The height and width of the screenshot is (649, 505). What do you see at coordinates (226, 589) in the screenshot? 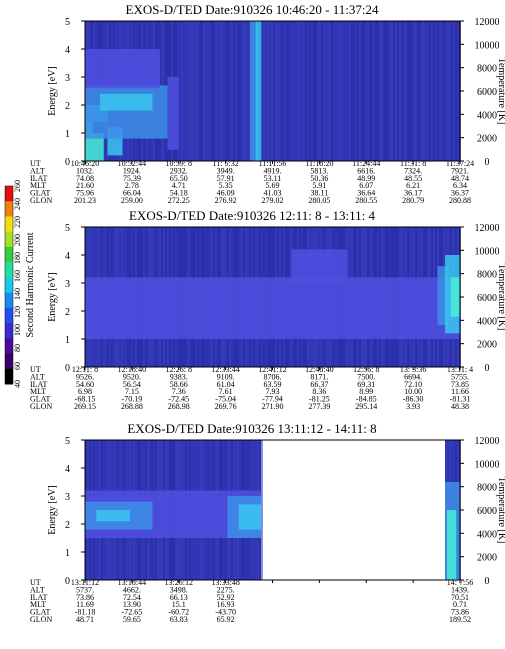
I see `table-cell: 2275.` at bounding box center [226, 589].